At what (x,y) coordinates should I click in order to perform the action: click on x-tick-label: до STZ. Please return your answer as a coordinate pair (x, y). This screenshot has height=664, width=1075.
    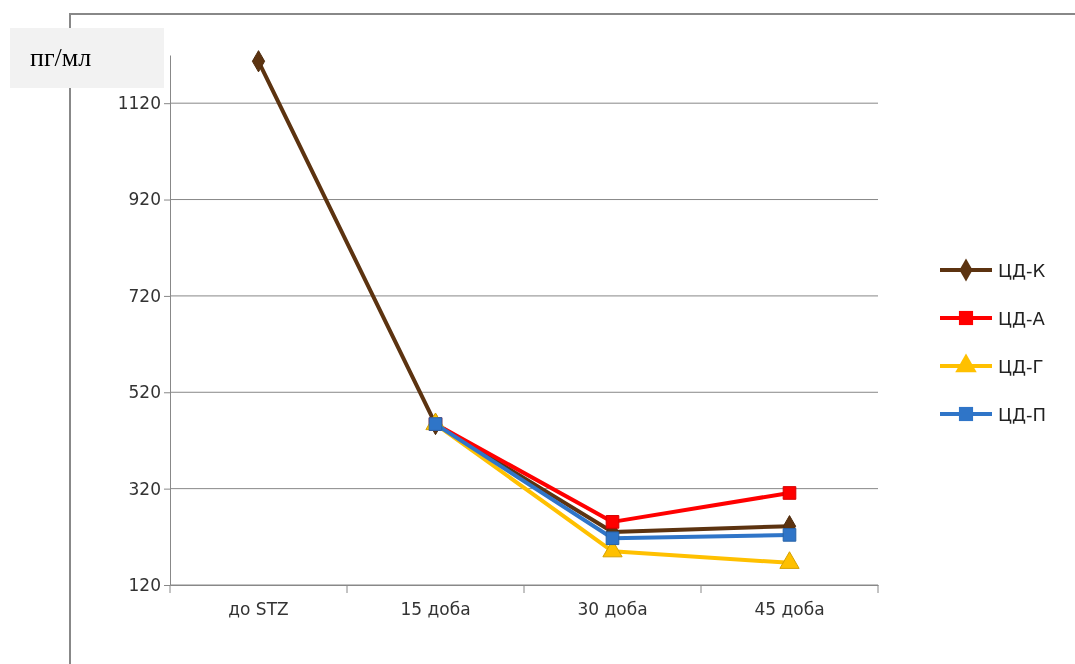
    Looking at the image, I should click on (258, 609).